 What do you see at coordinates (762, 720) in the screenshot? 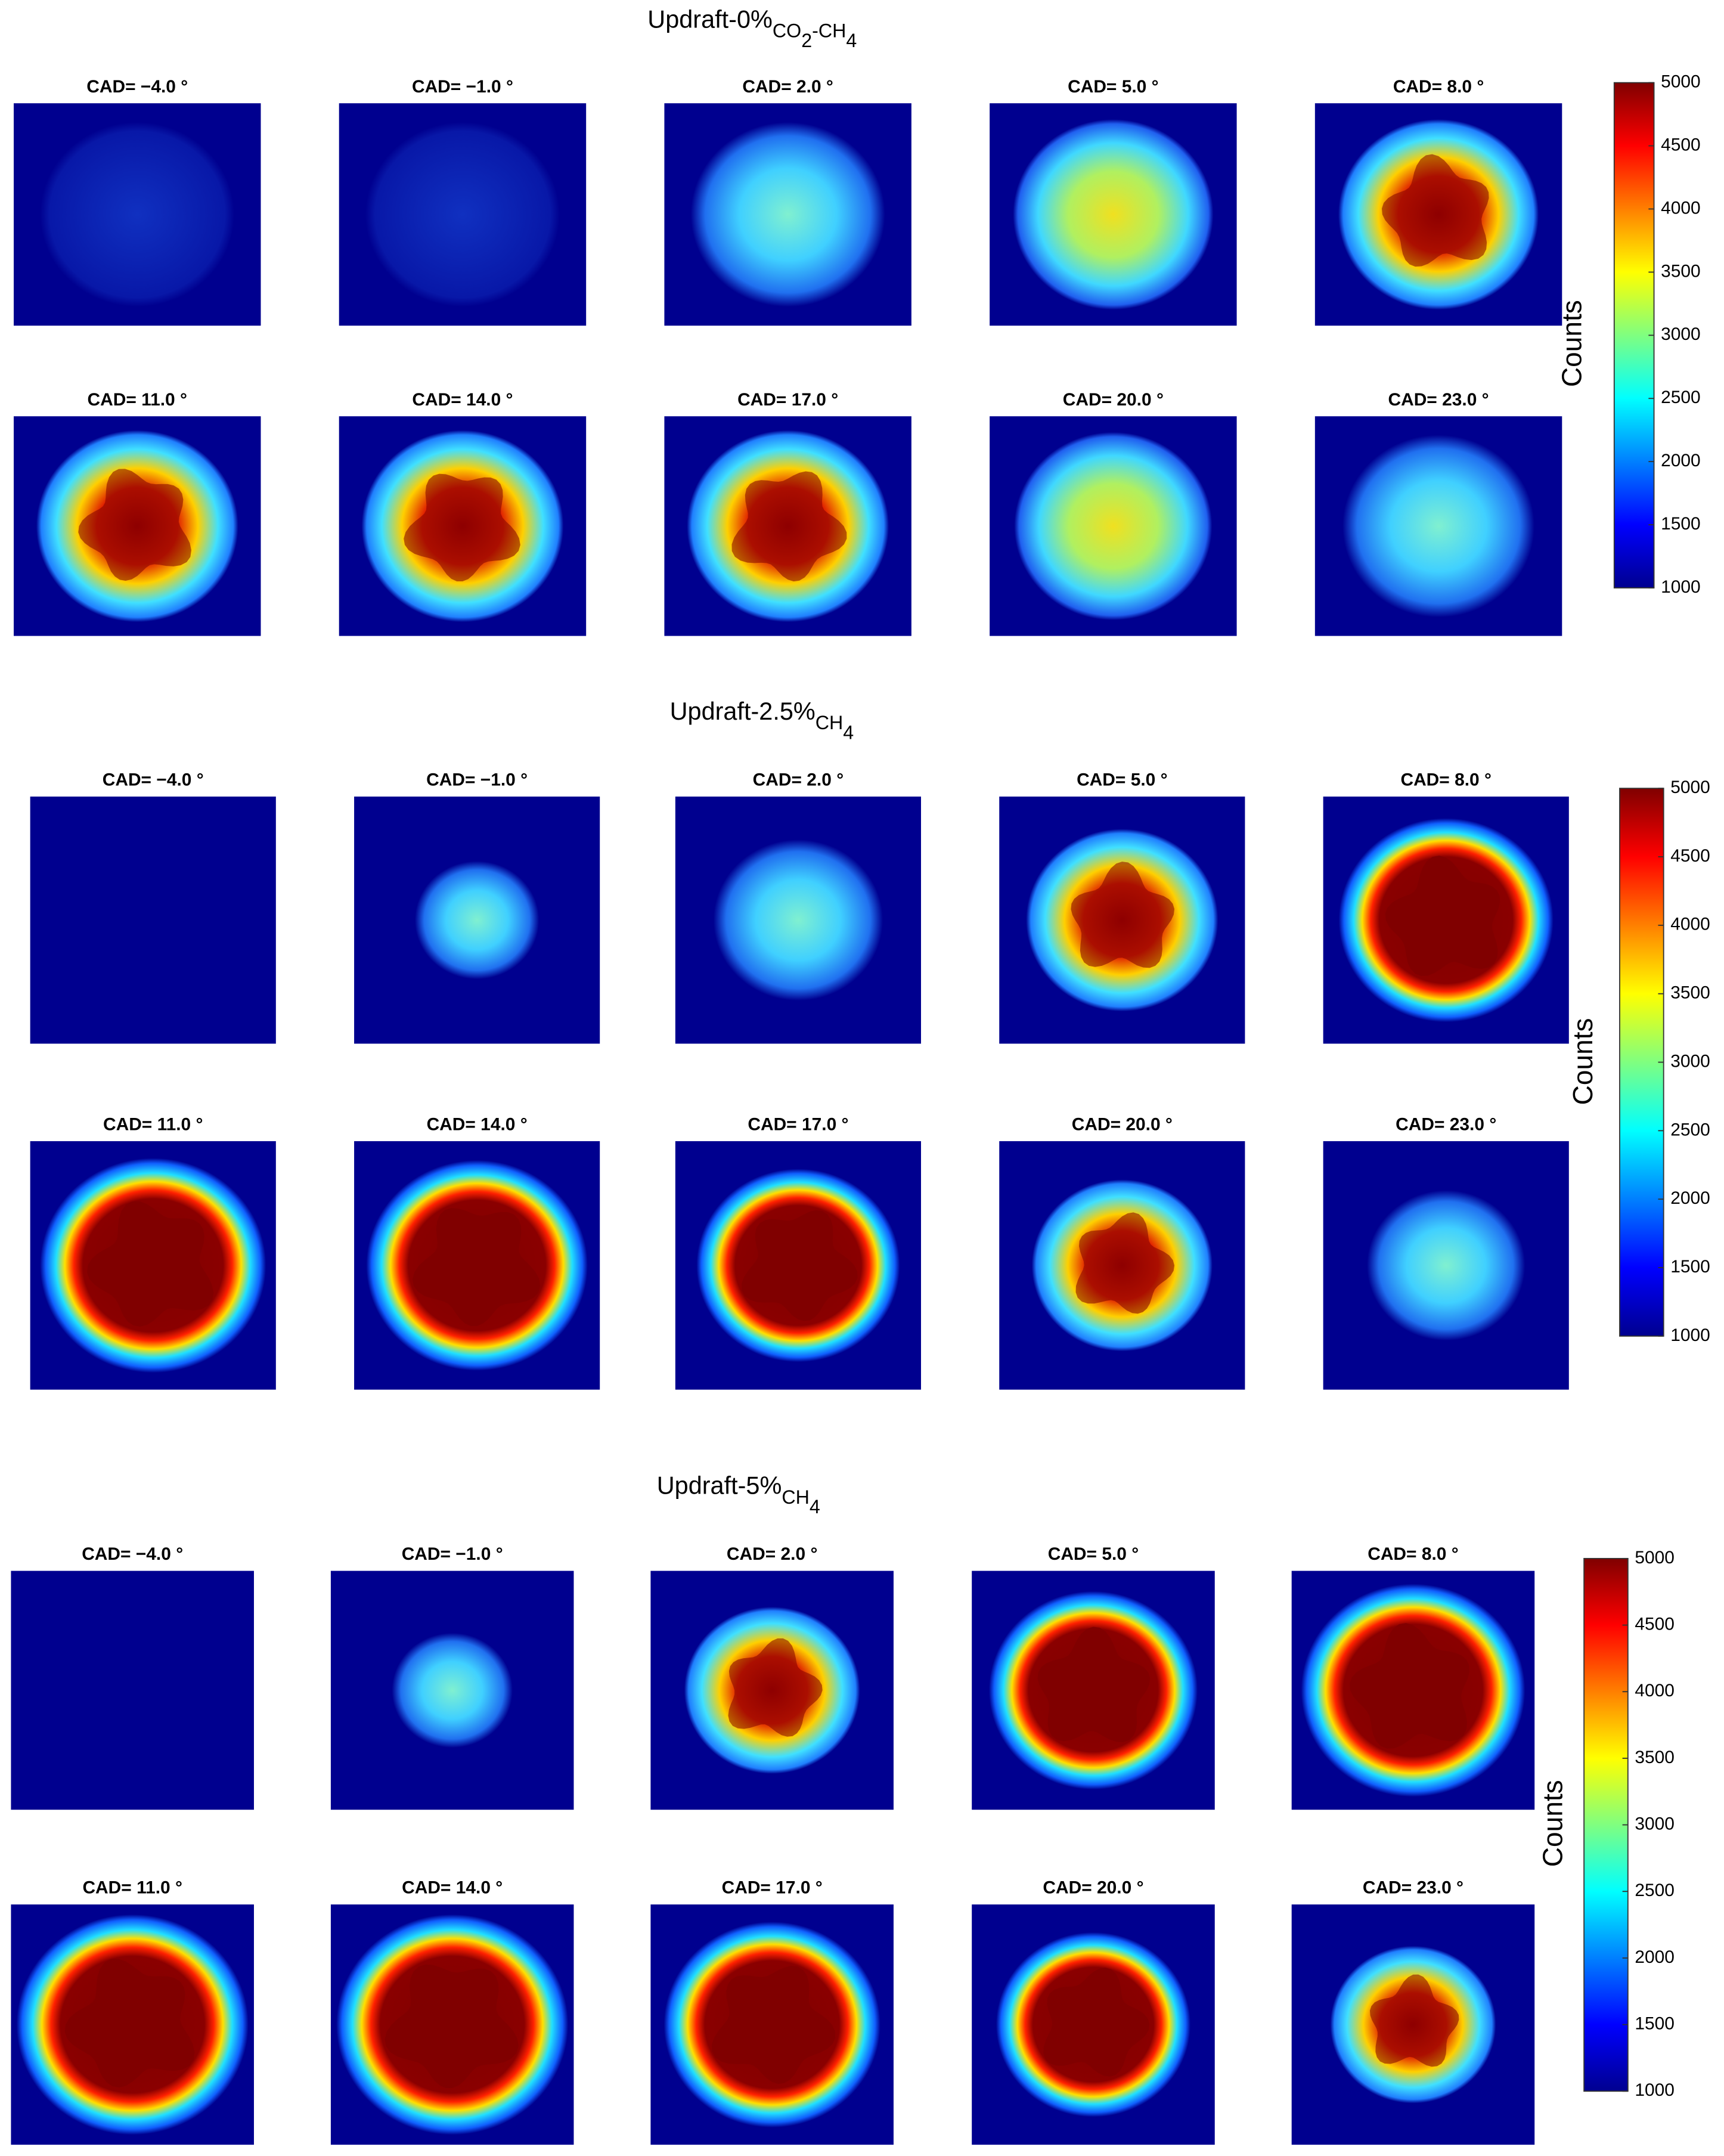
I see `section-title: Updraft-2.5%CH4` at bounding box center [762, 720].